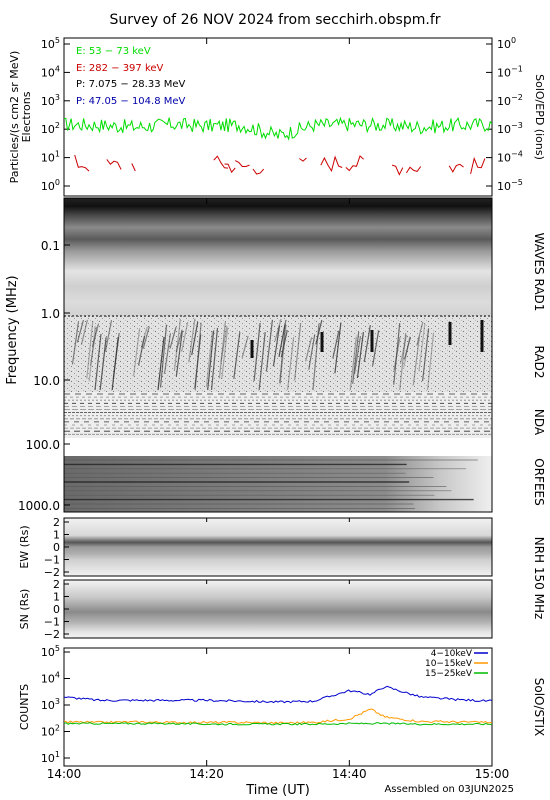 This screenshot has height=800, width=550. Describe the element at coordinates (44, 376) in the screenshot. I see `radio-axis: 0.1 1.0 10.0 100.0 1000.0` at that location.